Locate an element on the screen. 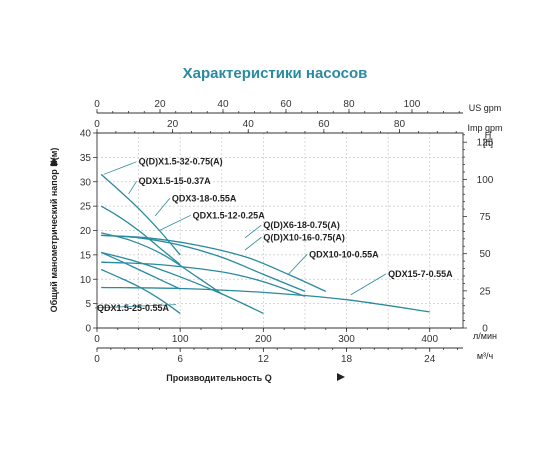  x-axis-lpm-tick-label: 400 is located at coordinates (429, 339).